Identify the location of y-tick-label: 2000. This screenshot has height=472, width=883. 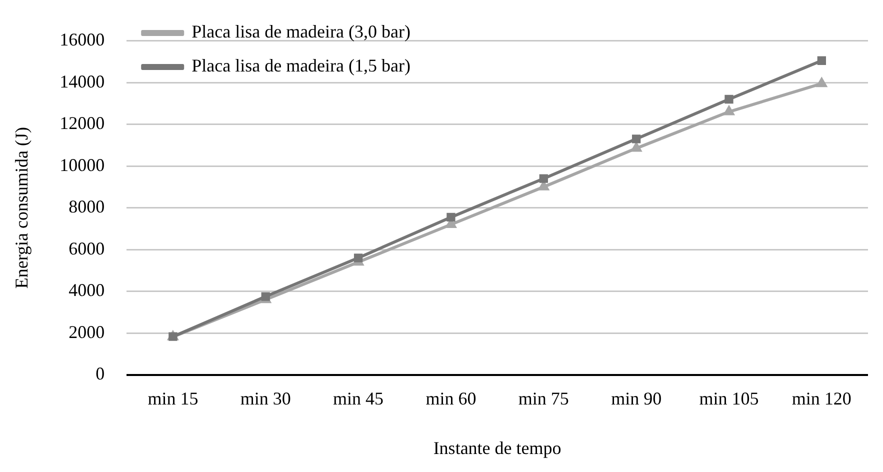
(86, 332).